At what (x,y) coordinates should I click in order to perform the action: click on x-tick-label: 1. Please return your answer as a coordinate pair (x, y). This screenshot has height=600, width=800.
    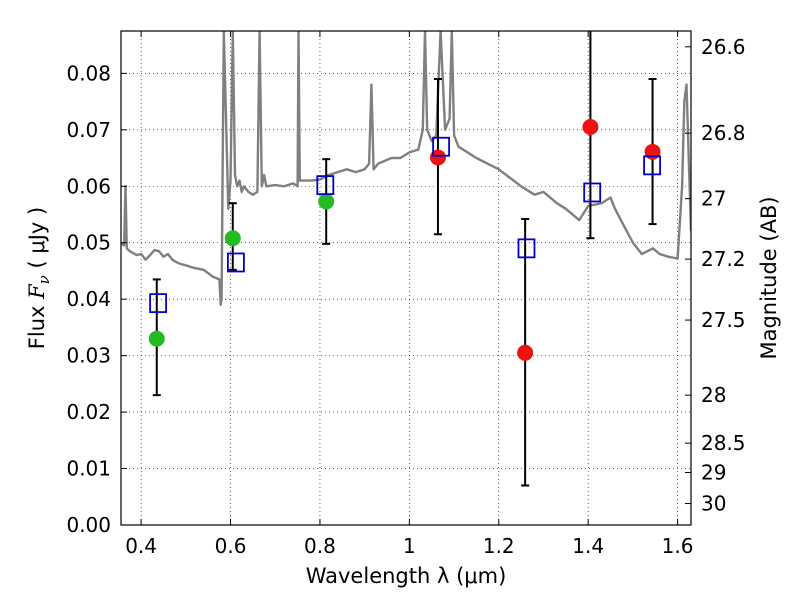
    Looking at the image, I should click on (409, 546).